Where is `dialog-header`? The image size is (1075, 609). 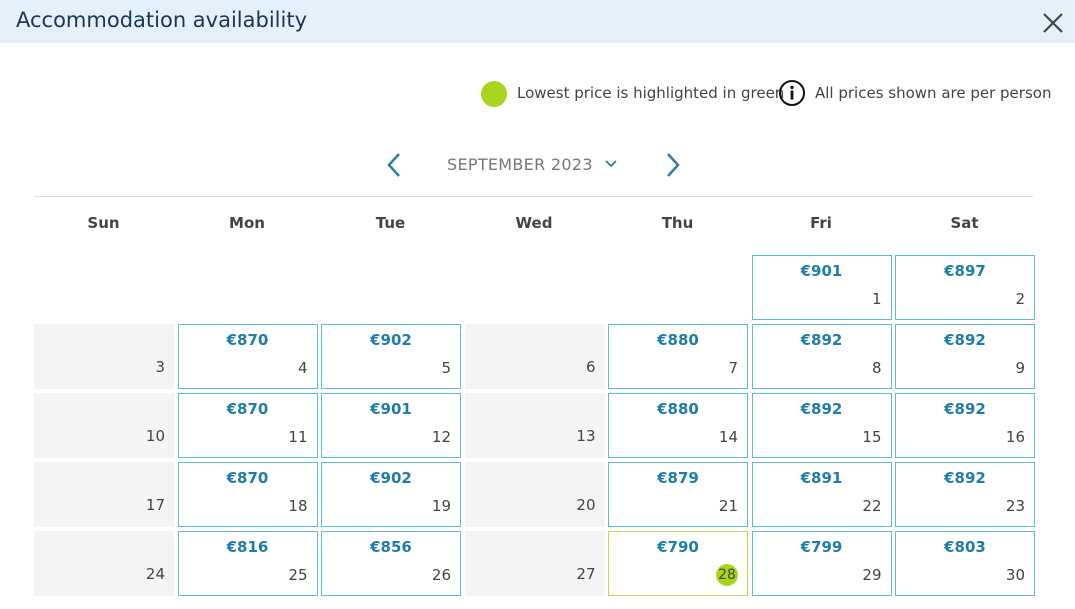 dialog-header is located at coordinates (537, 21).